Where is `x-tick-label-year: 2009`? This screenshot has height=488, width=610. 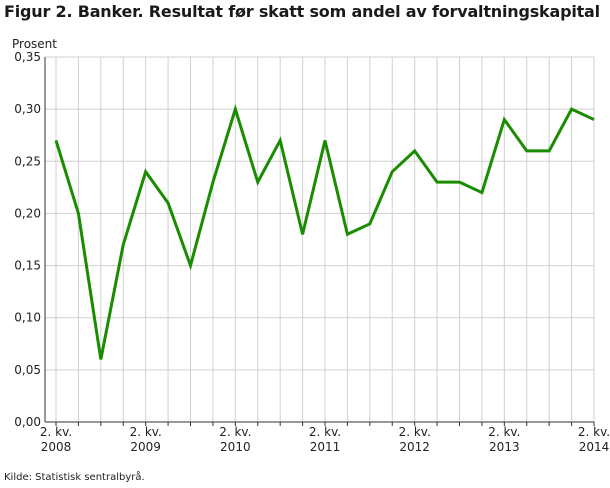 x-tick-label-year: 2009 is located at coordinates (145, 447).